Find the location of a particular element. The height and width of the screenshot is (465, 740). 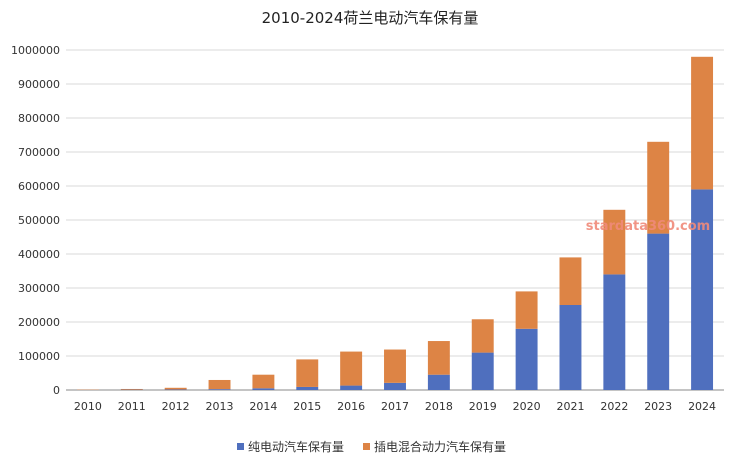

y-tick-label: 100000 is located at coordinates (39, 356).